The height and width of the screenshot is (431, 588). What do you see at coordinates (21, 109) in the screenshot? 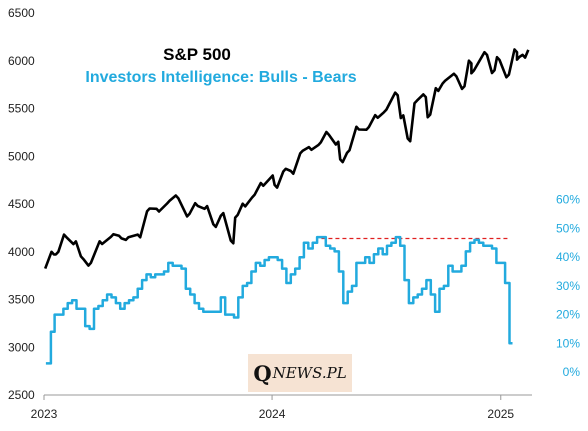
I see `left-tick-label: 5500` at bounding box center [21, 109].